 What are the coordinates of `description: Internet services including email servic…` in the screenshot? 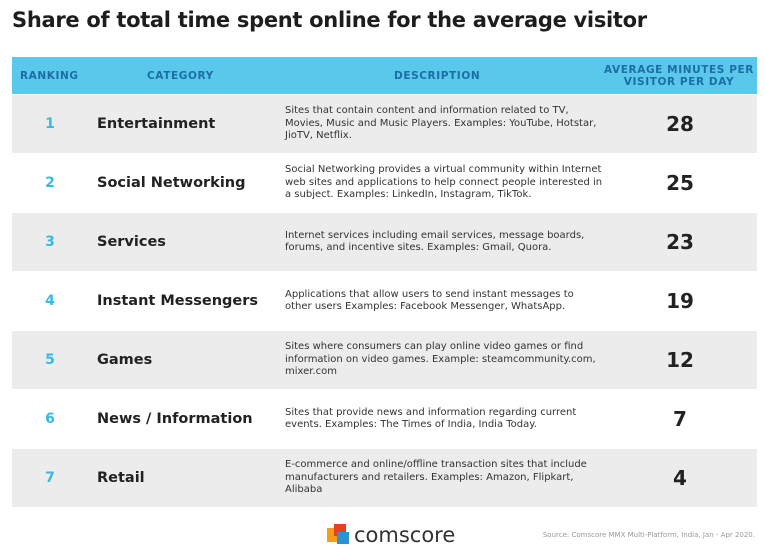 It's located at (435, 241).